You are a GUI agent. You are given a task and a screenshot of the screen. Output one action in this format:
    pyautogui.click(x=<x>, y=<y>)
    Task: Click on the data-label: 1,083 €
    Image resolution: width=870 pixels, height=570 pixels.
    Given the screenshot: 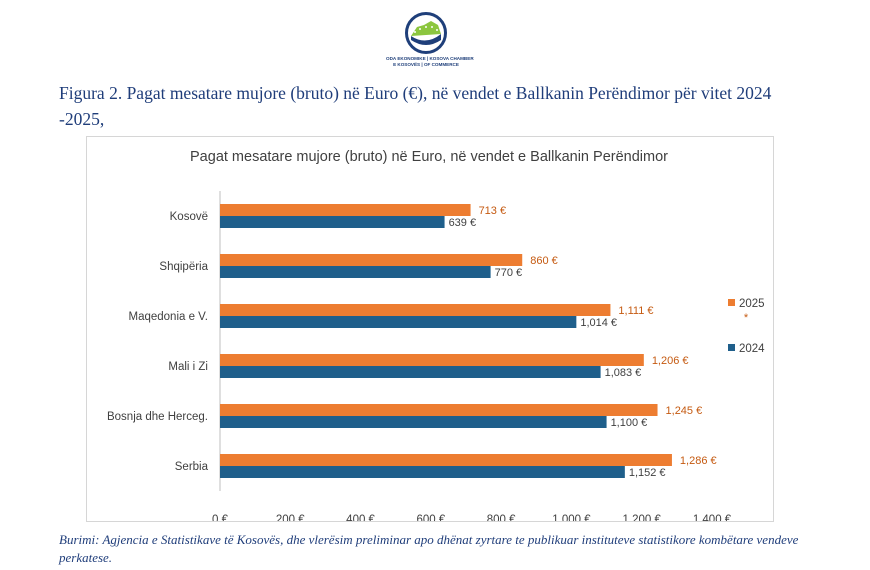 What is the action you would take?
    pyautogui.click(x=623, y=373)
    